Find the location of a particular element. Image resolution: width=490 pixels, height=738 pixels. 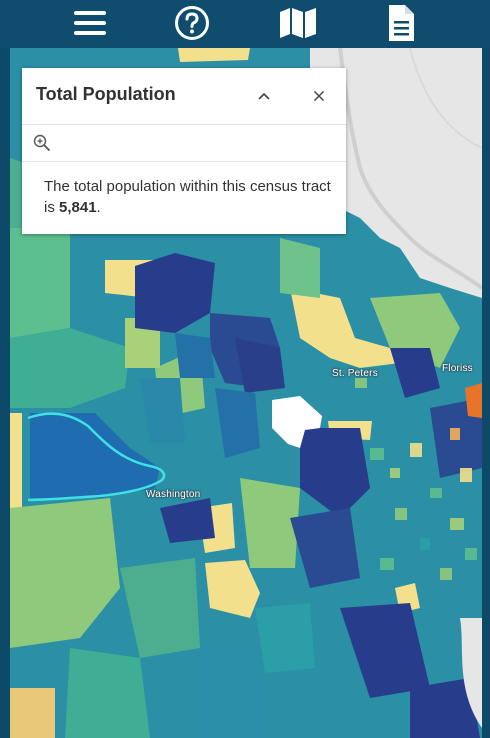

map-frame-right is located at coordinates (486, 393).